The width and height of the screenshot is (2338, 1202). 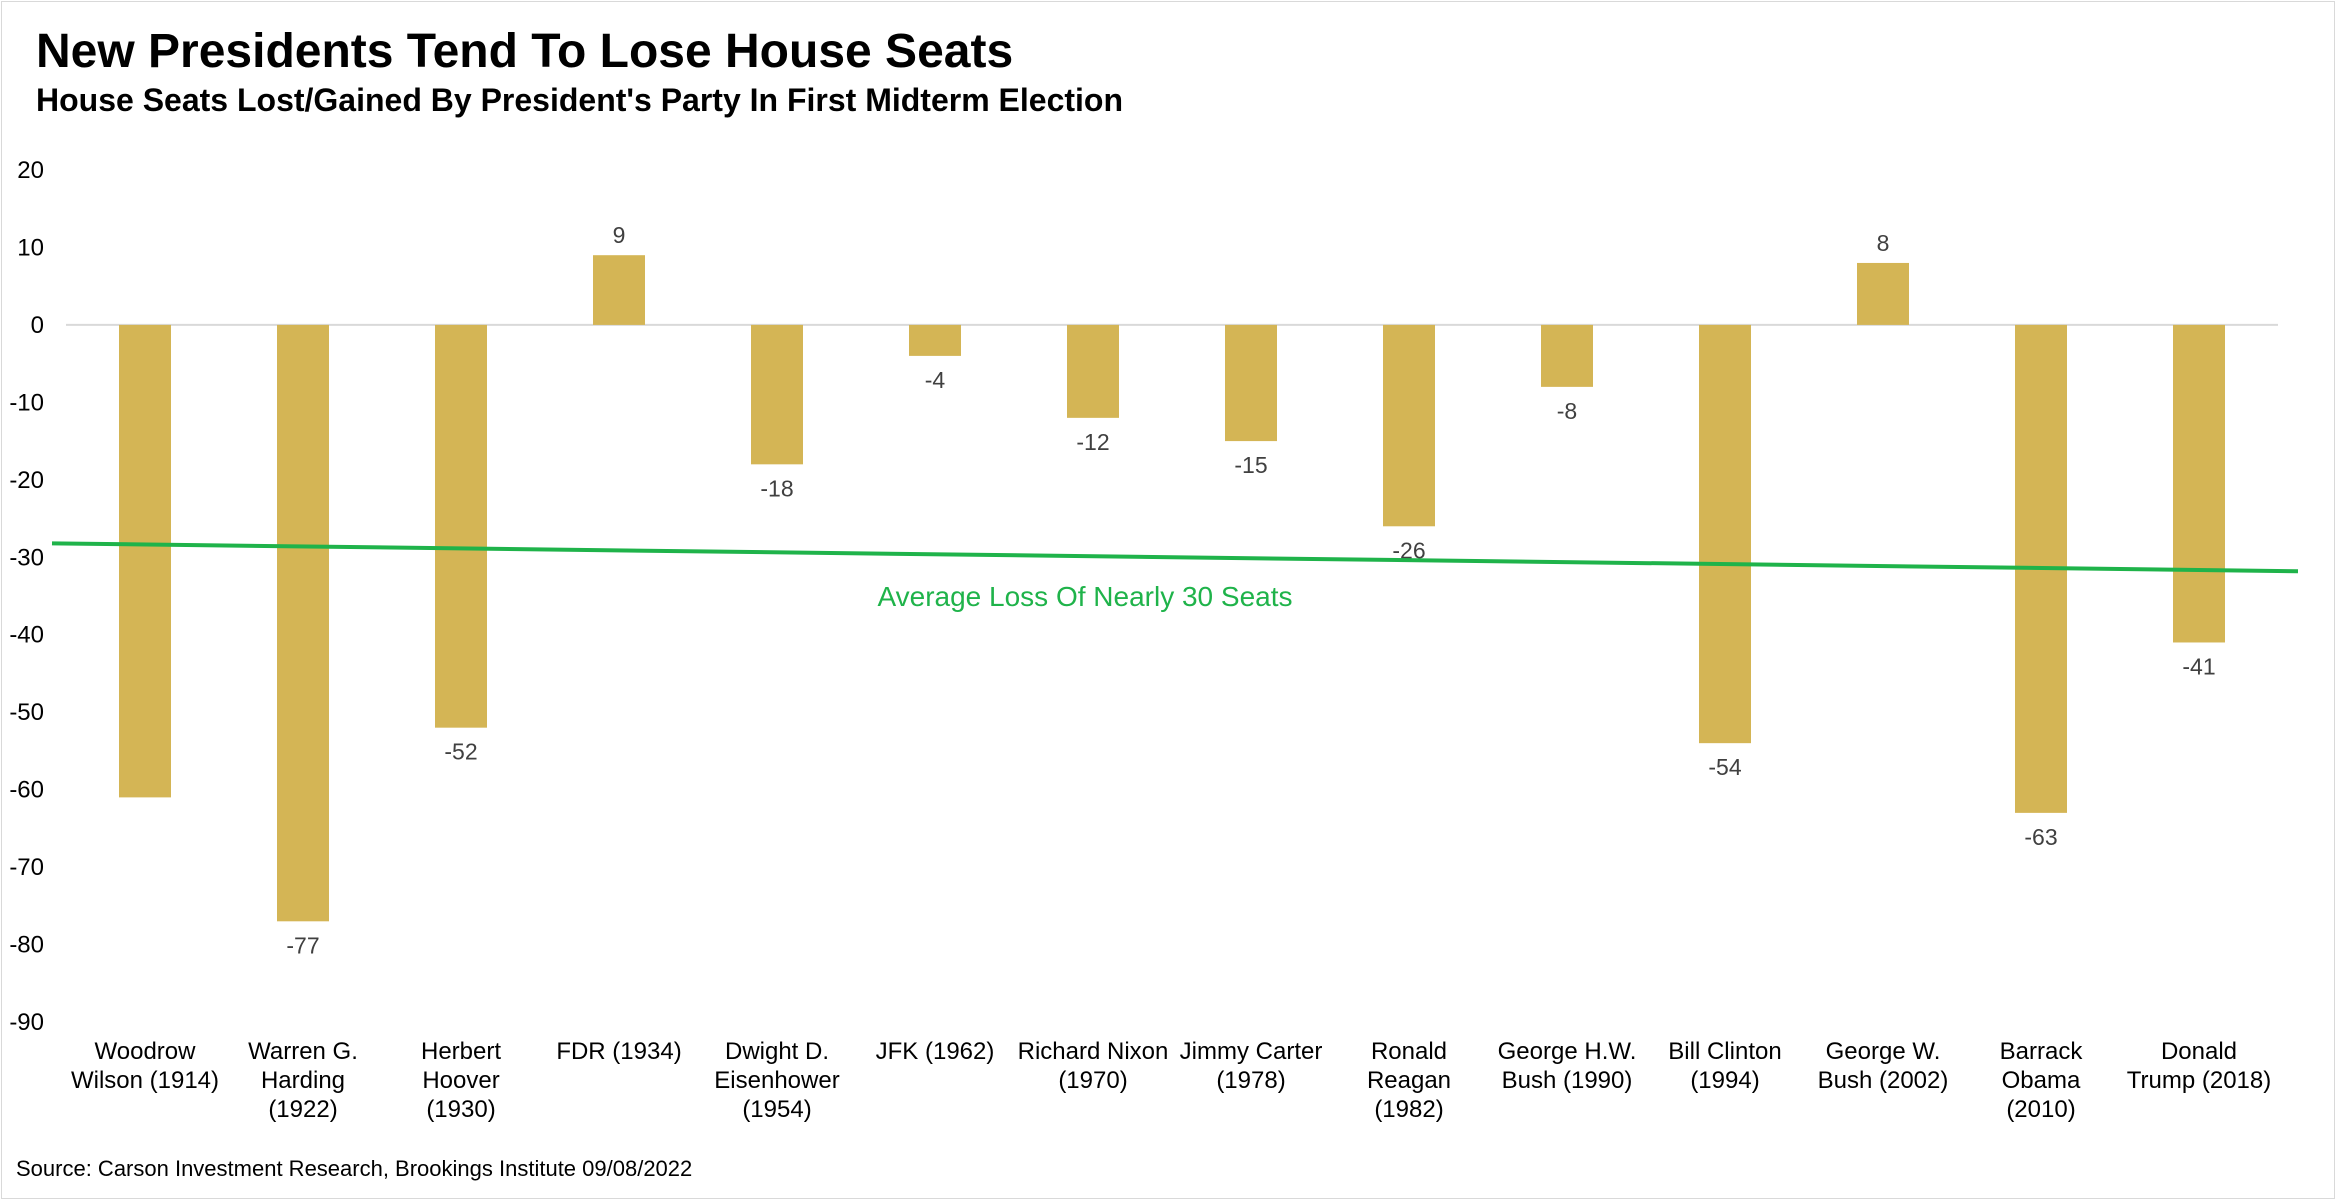 What do you see at coordinates (303, 1080) in the screenshot?
I see `category-label: Warren G. Harding (1922)` at bounding box center [303, 1080].